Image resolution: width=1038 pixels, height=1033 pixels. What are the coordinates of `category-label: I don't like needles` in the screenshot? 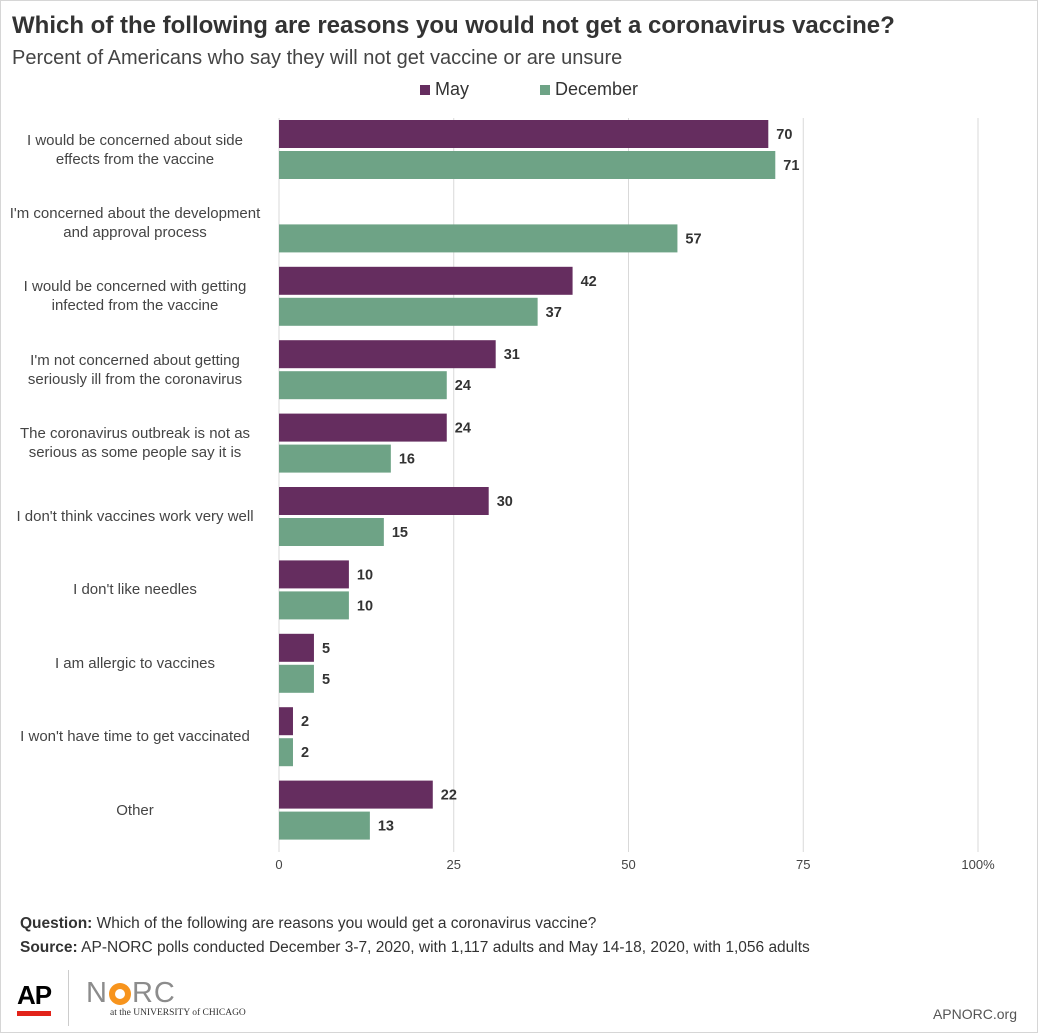 It's located at (135, 590).